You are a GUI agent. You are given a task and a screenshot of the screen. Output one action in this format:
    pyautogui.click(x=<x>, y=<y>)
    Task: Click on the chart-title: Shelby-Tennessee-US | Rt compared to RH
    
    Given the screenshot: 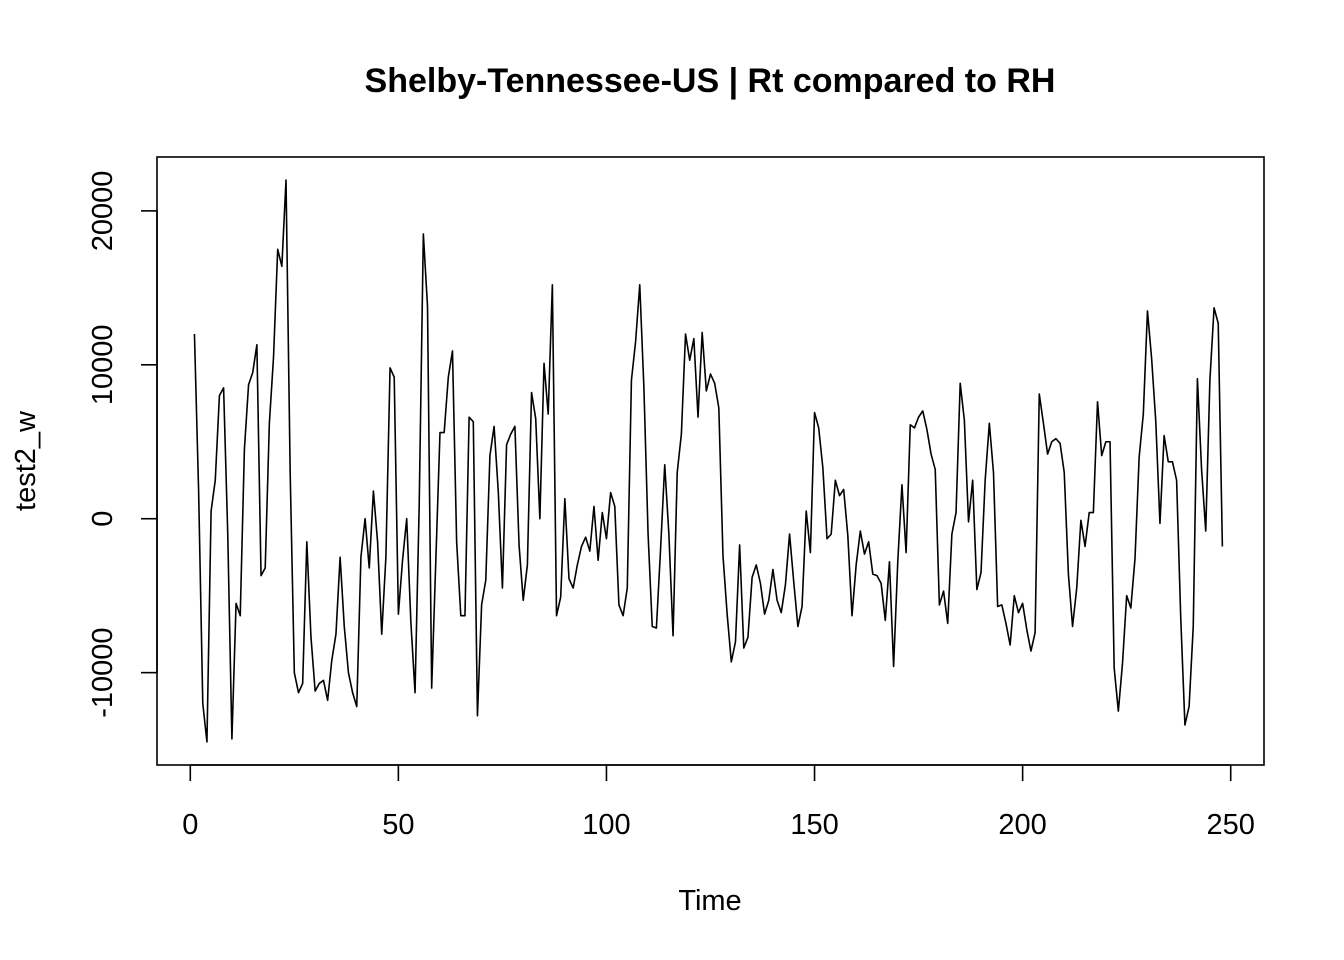 What is the action you would take?
    pyautogui.click(x=710, y=81)
    